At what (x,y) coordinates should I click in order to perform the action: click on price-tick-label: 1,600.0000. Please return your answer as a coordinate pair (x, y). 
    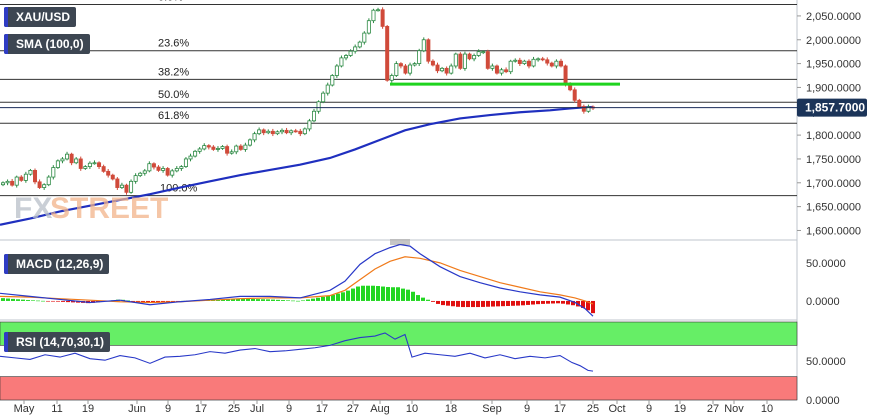
    Looking at the image, I should click on (833, 231).